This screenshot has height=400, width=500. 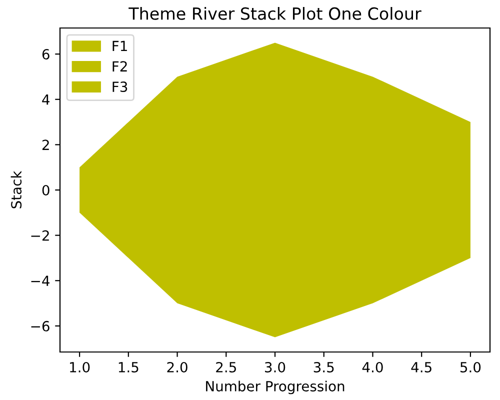 I want to click on x-tick-label: 1.0, so click(x=80, y=367).